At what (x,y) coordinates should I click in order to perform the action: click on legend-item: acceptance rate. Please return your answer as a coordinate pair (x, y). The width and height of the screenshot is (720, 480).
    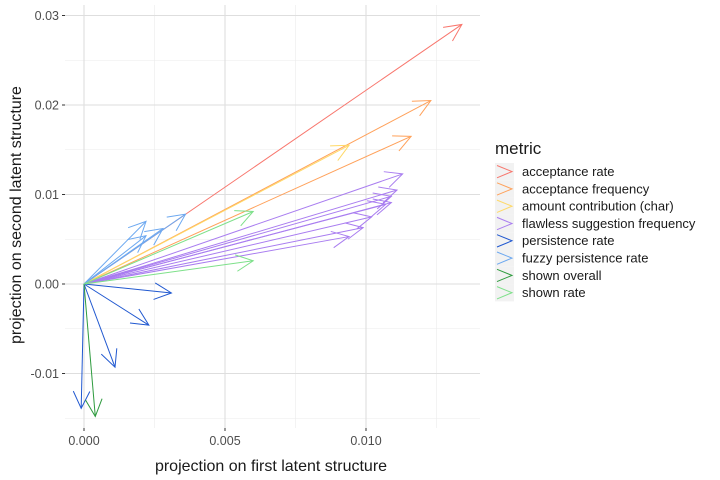
    Looking at the image, I should click on (555, 172).